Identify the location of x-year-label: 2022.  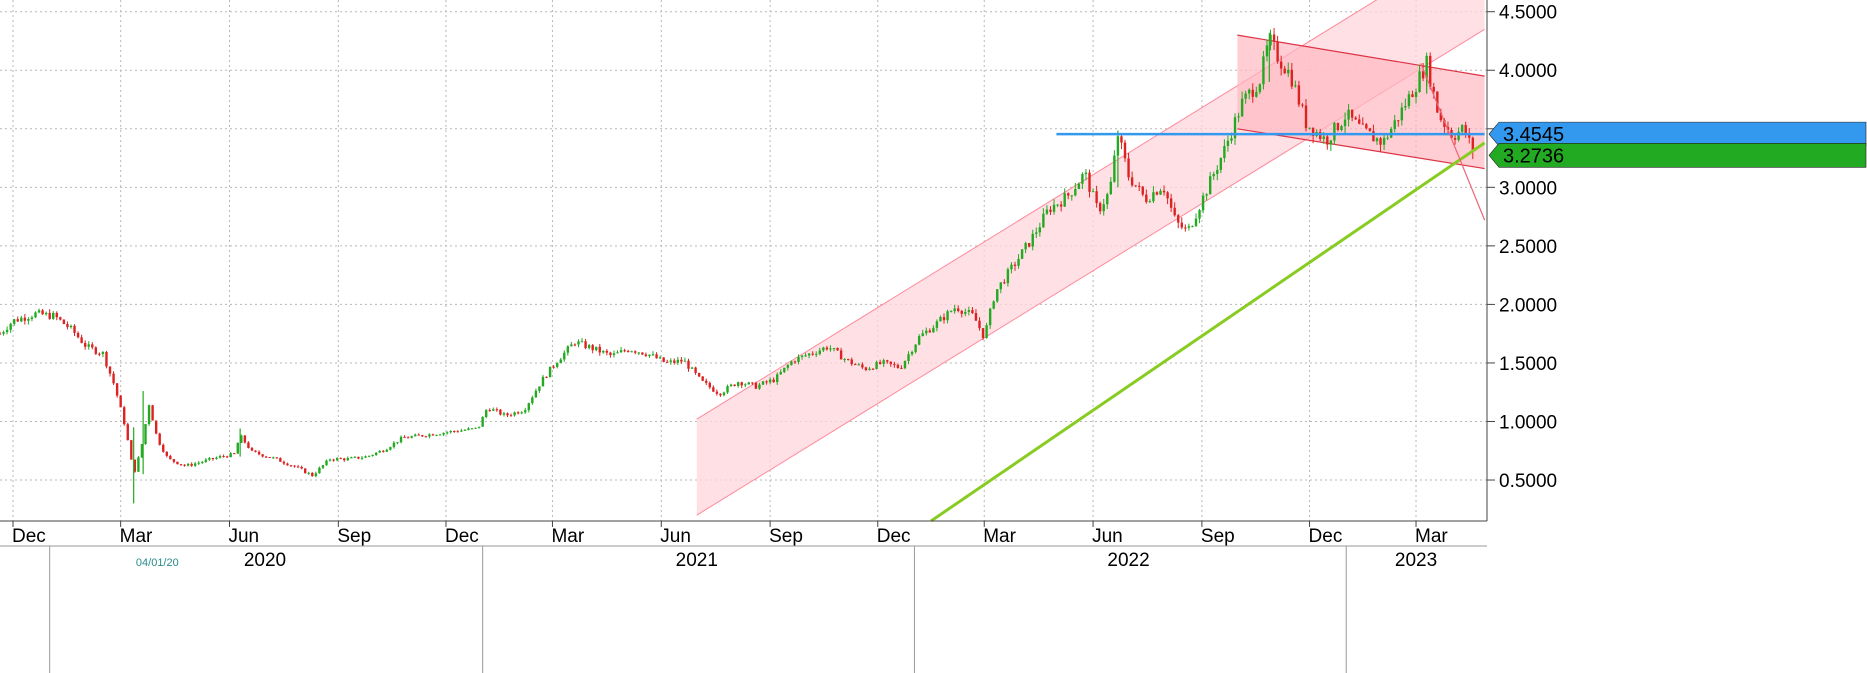
(1128, 560).